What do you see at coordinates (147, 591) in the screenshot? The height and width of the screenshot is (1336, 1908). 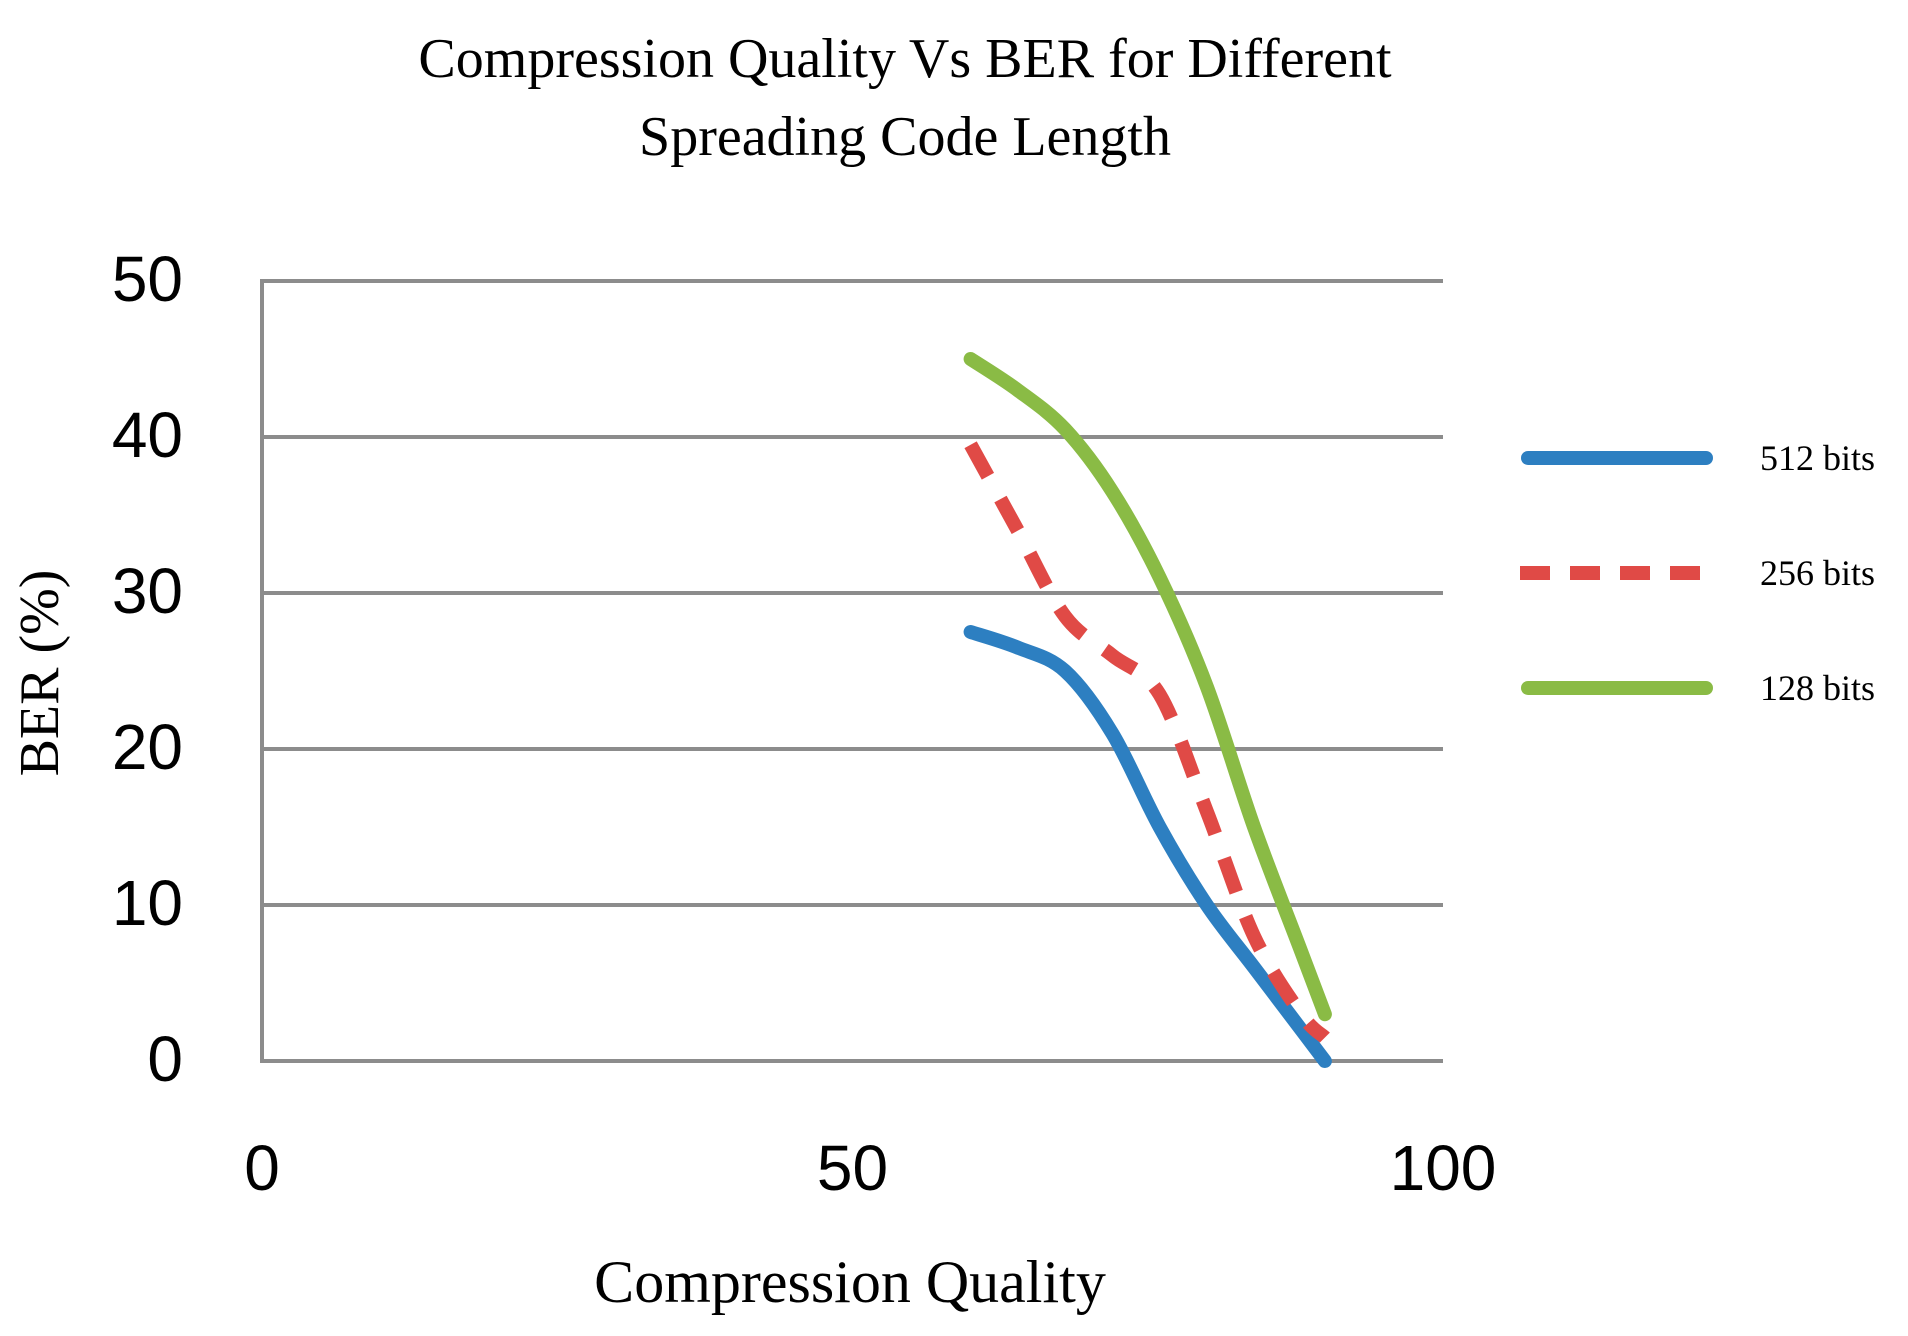 I see `y-tick-label: 30` at bounding box center [147, 591].